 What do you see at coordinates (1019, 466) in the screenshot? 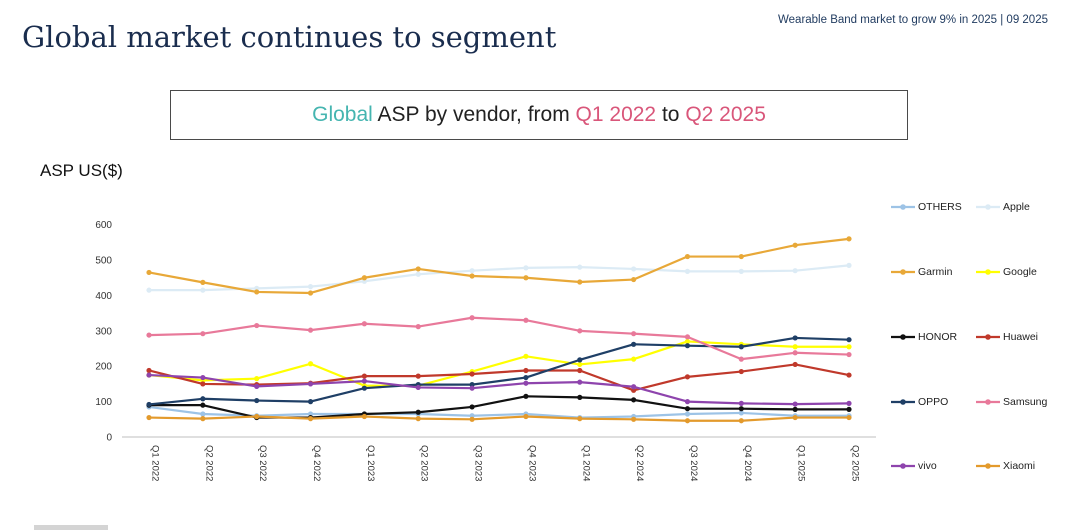
I see `legend-label: Xiaomi` at bounding box center [1019, 466].